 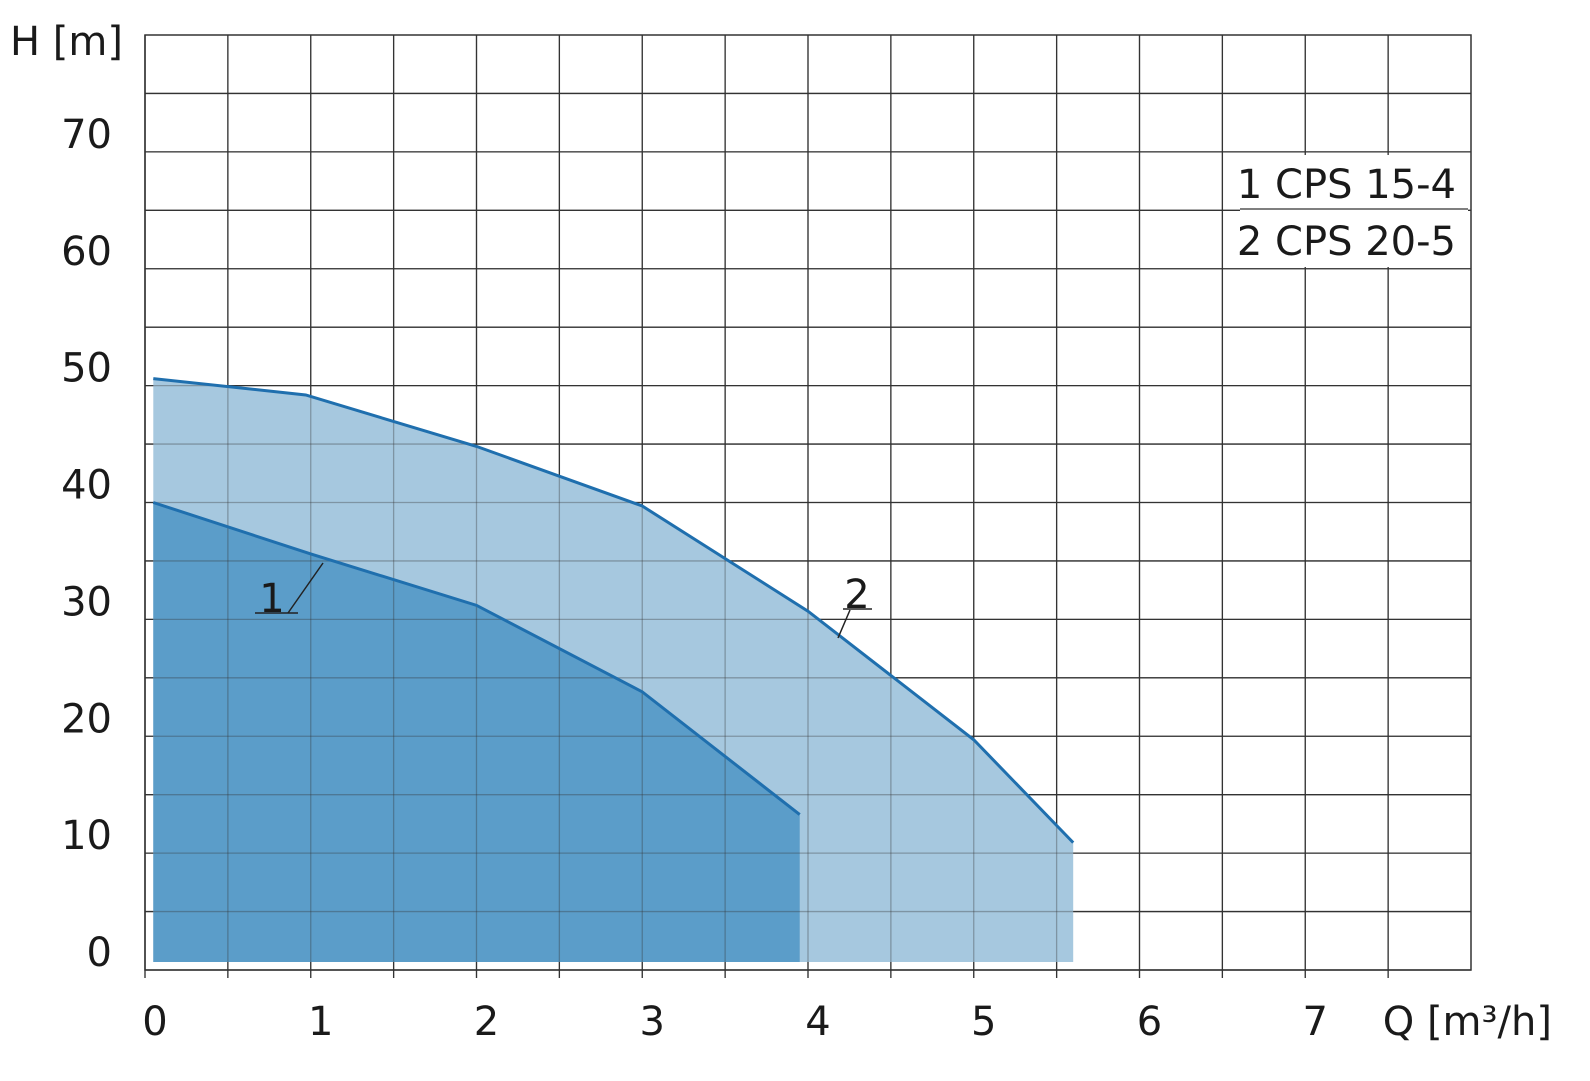 I want to click on x-tick-label: 2, so click(x=486, y=1022).